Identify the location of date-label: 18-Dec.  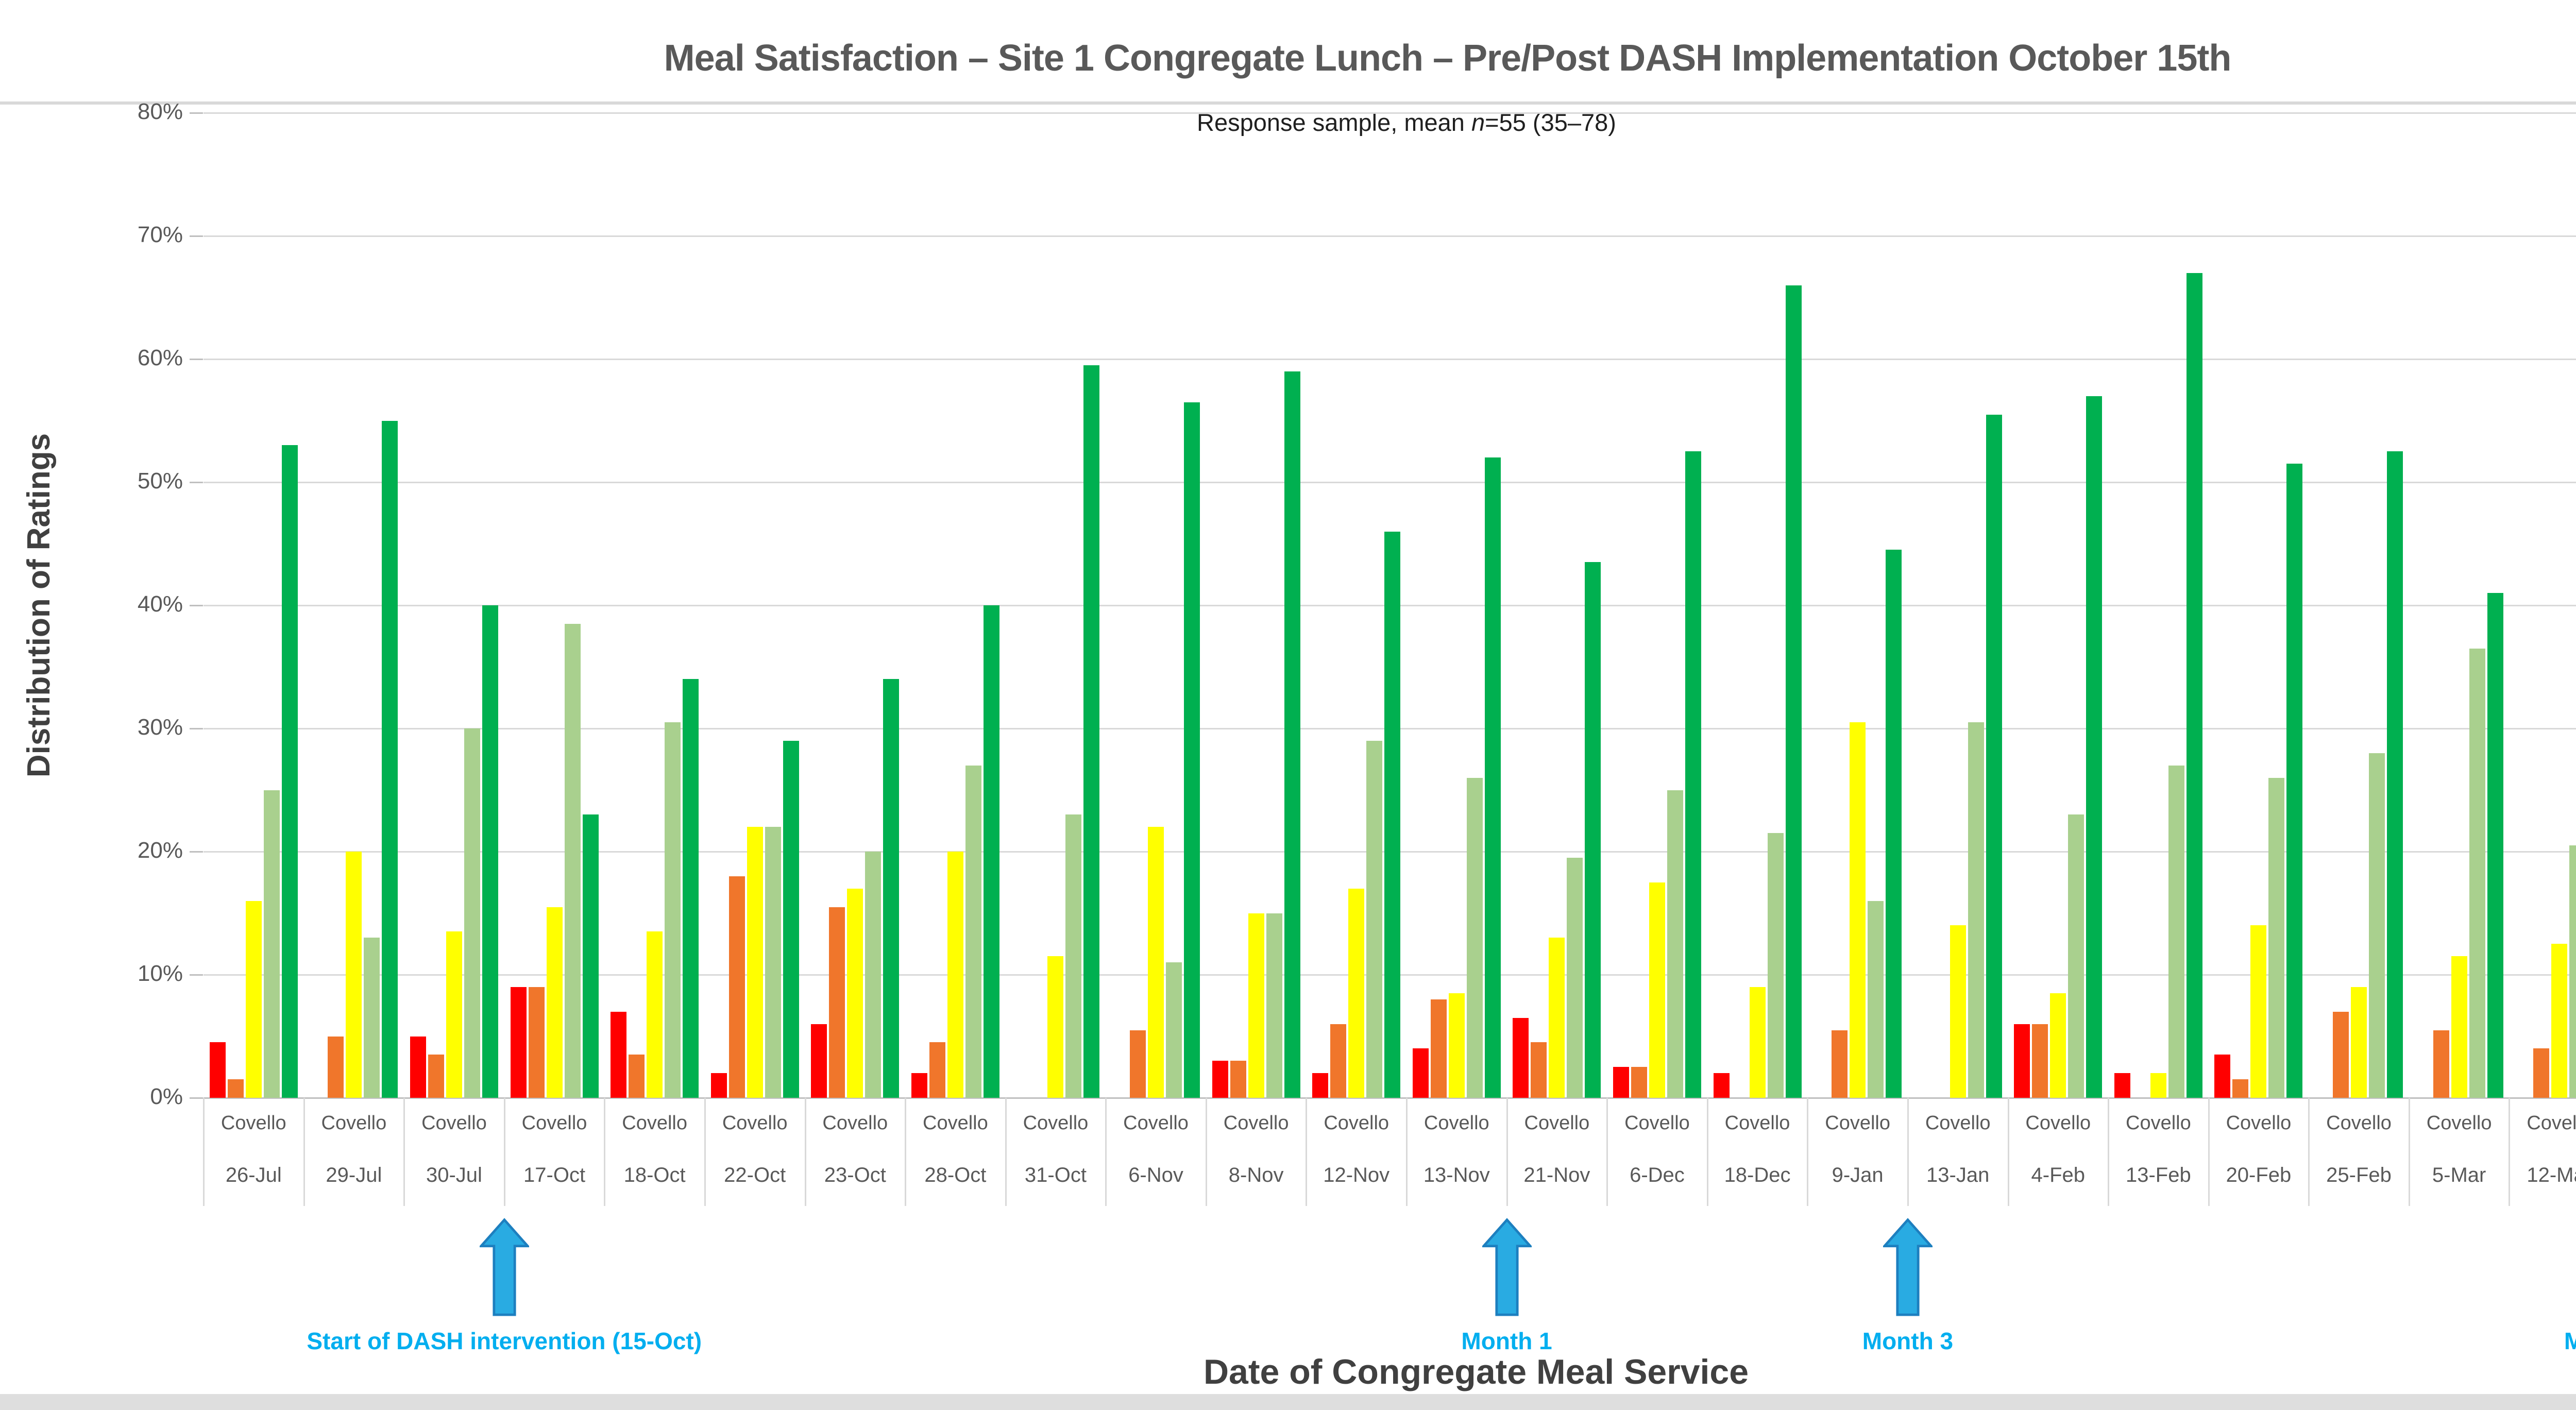
(1757, 1175).